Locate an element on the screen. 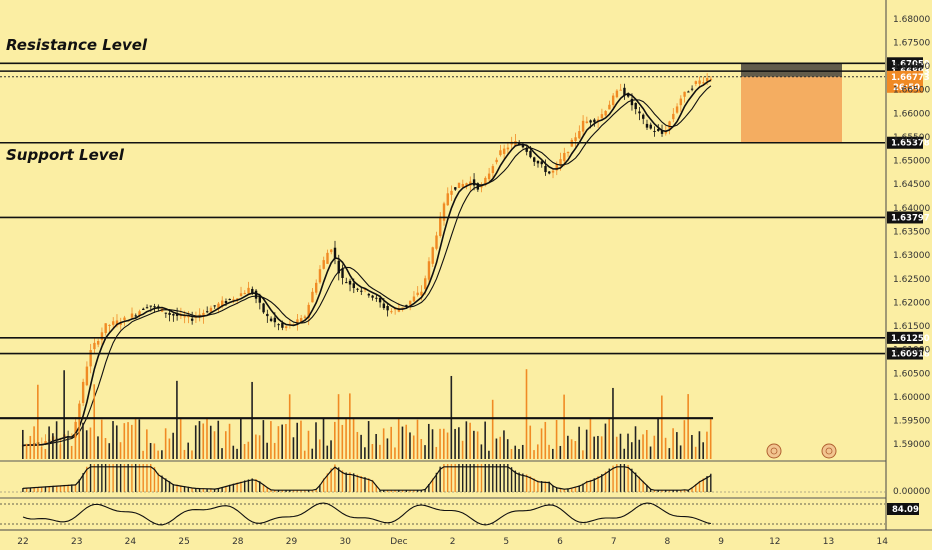 The width and height of the screenshot is (932, 550). x-tick-label: 30 is located at coordinates (345, 542).